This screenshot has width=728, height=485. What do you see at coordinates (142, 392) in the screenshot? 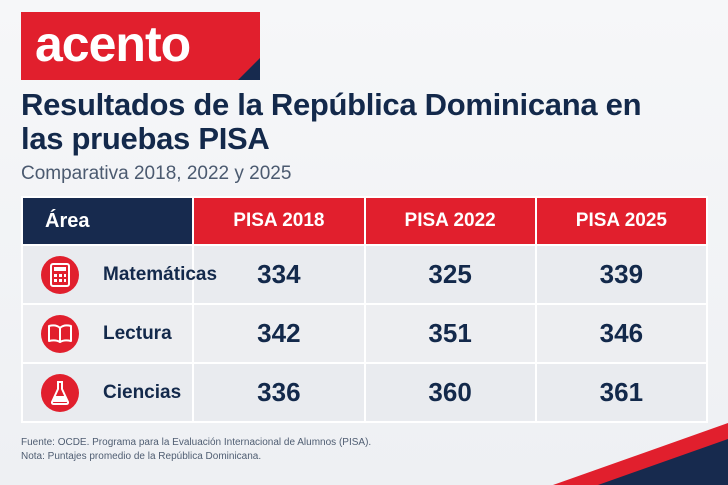
I see `area-label: Ciencias` at bounding box center [142, 392].